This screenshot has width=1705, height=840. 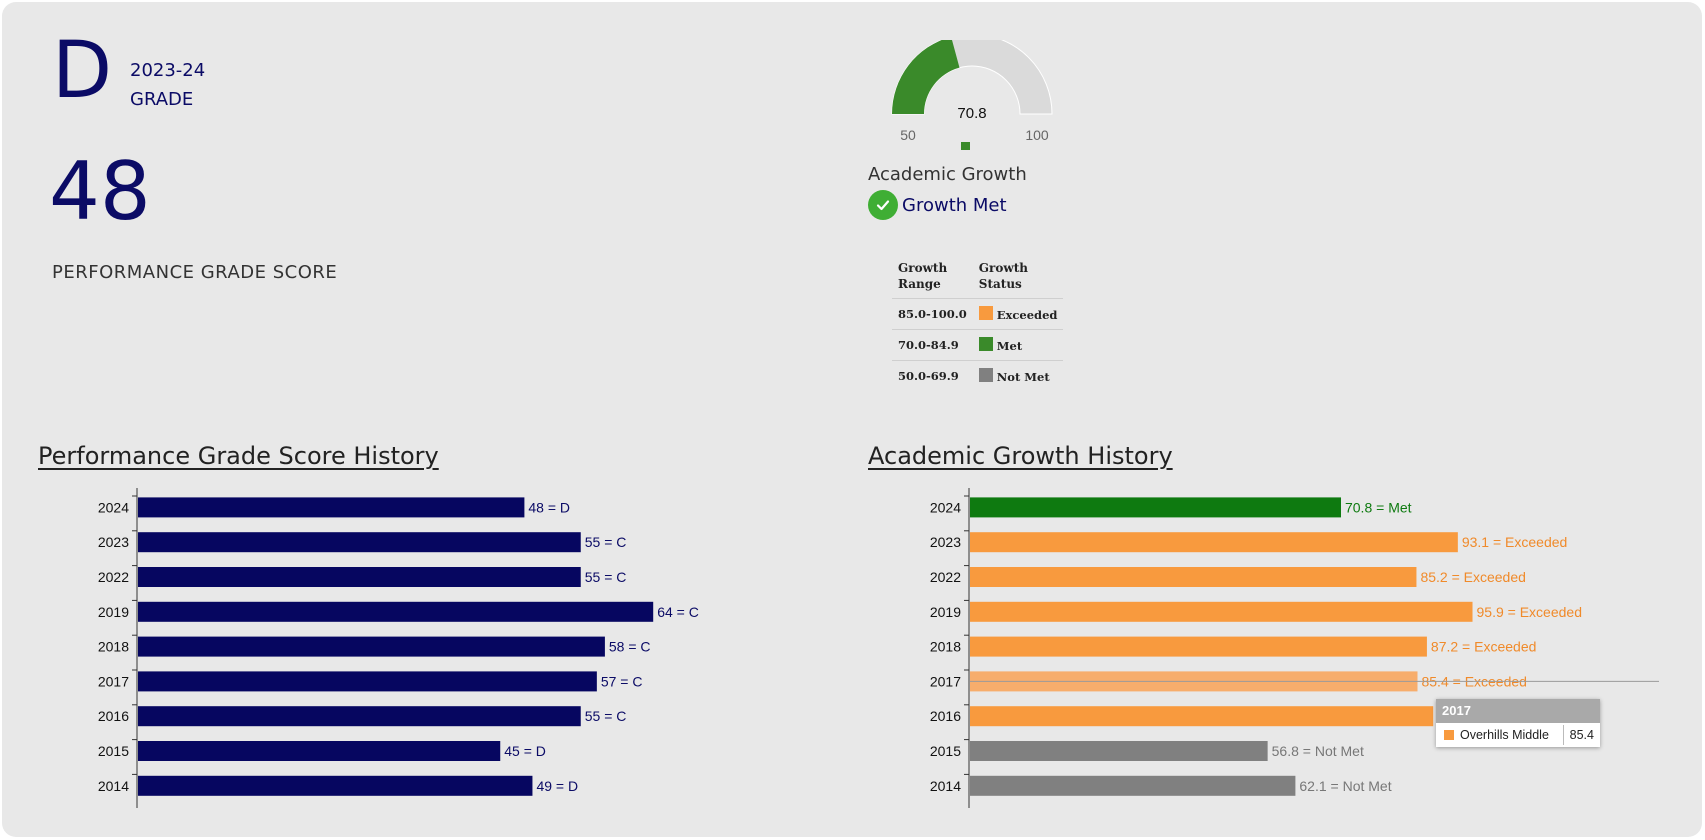 I want to click on pgs-tick-label: 2018, so click(x=113, y=647).